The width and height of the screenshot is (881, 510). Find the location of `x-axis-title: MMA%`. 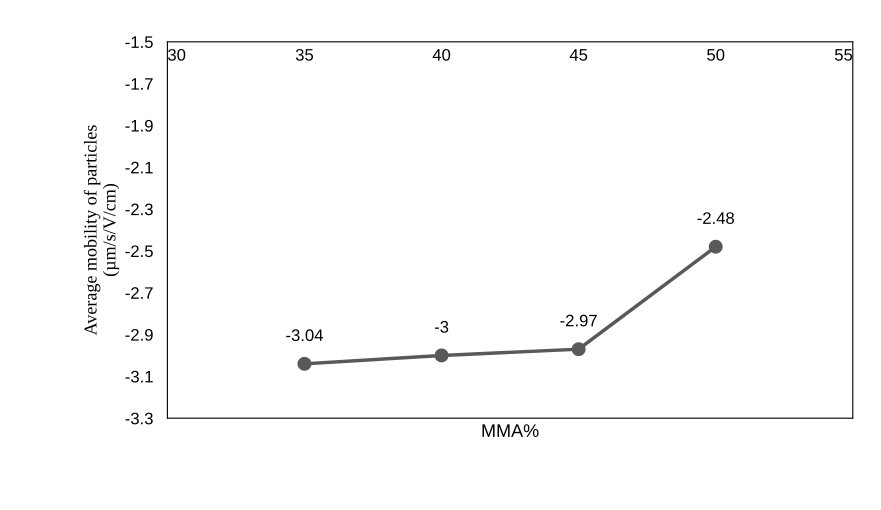

x-axis-title: MMA% is located at coordinates (510, 430).